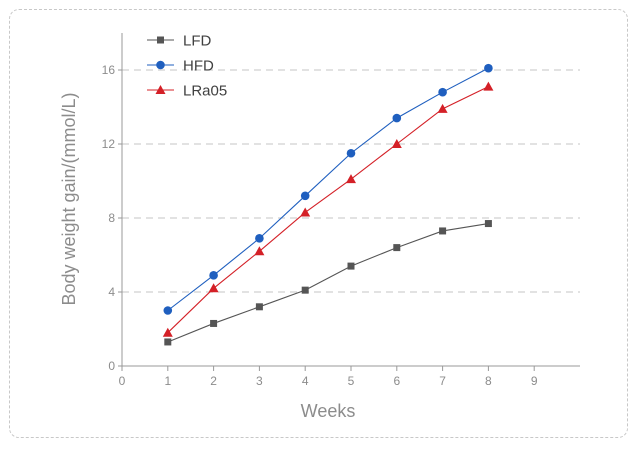  Describe the element at coordinates (122, 381) in the screenshot. I see `x-tick-label: 0` at that location.